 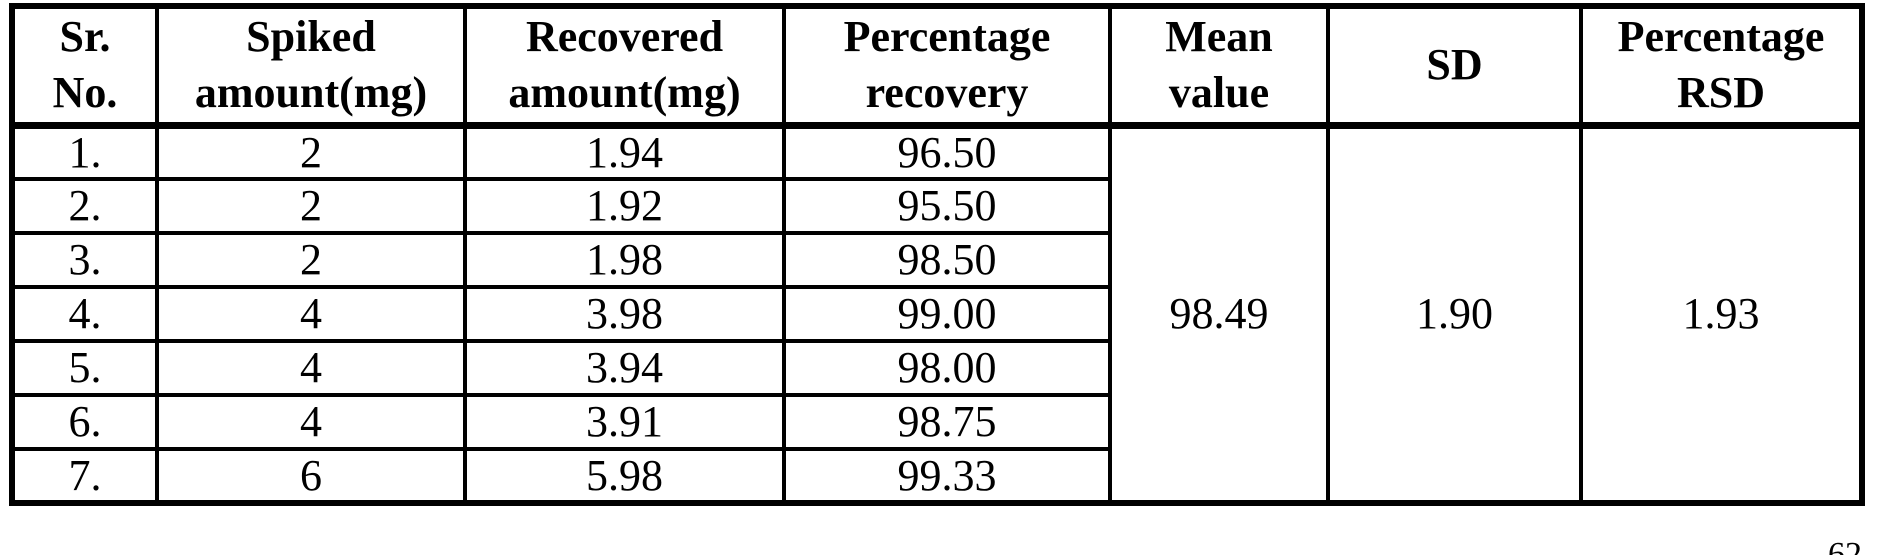 What do you see at coordinates (624, 422) in the screenshot?
I see `cell-recovered-amount: 3.91` at bounding box center [624, 422].